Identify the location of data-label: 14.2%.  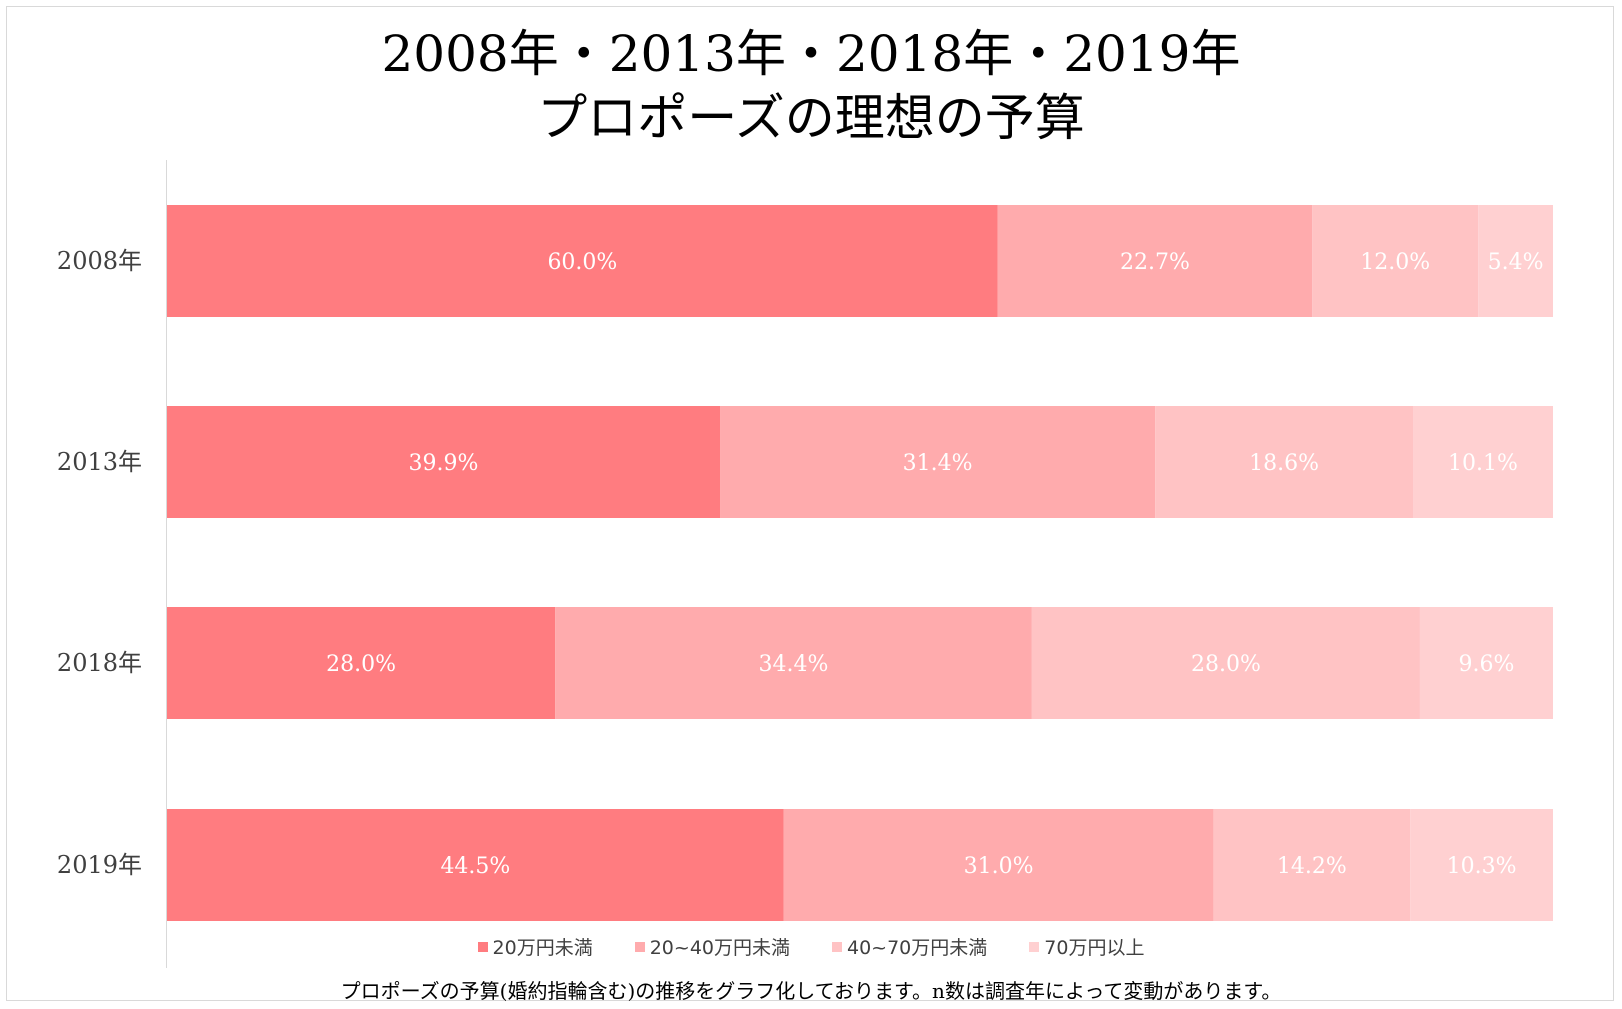
(1312, 866).